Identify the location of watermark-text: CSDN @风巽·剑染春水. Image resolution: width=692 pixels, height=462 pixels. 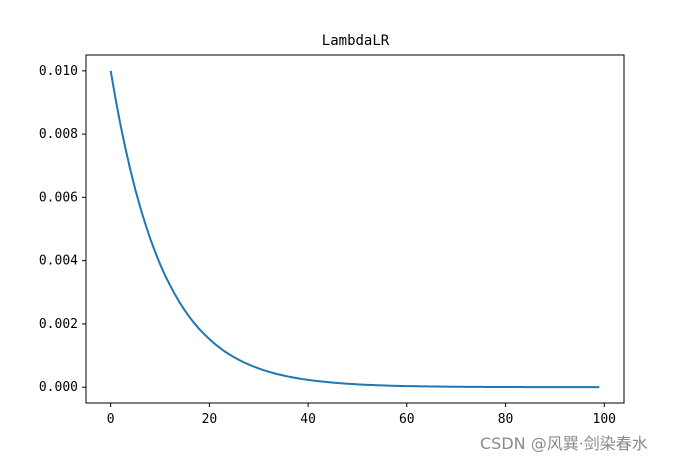
(564, 443).